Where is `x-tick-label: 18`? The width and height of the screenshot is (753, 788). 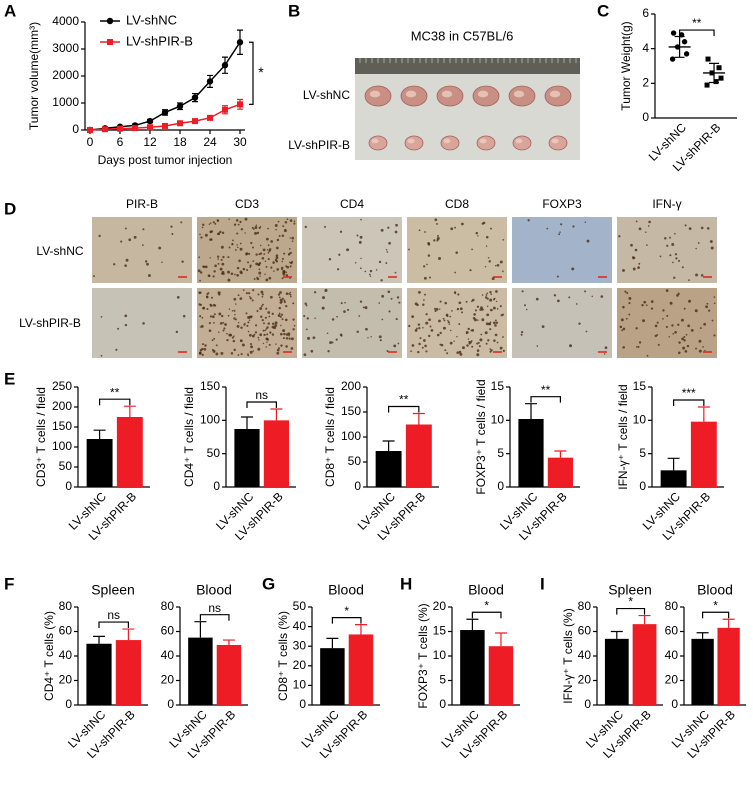
x-tick-label: 18 is located at coordinates (180, 142).